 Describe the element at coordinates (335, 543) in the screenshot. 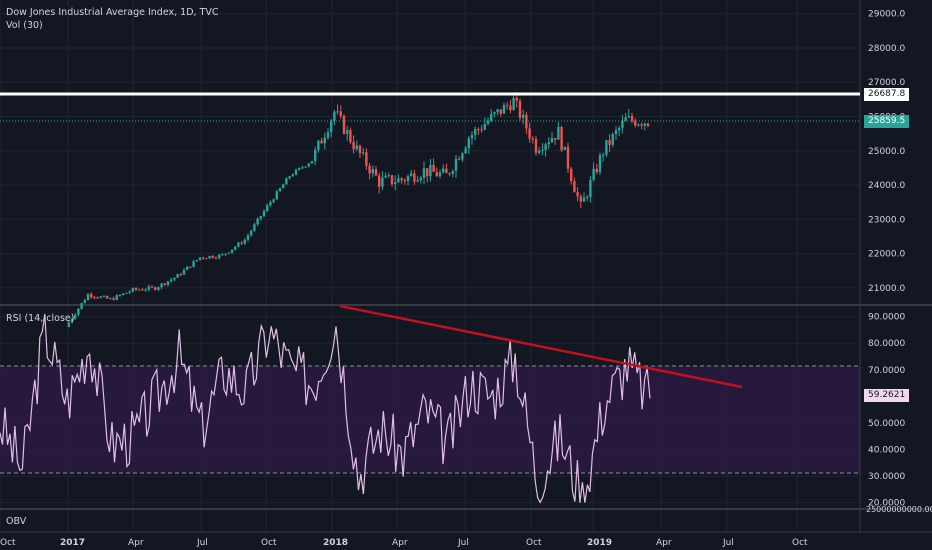

I see `time-tick-label: 2018` at that location.